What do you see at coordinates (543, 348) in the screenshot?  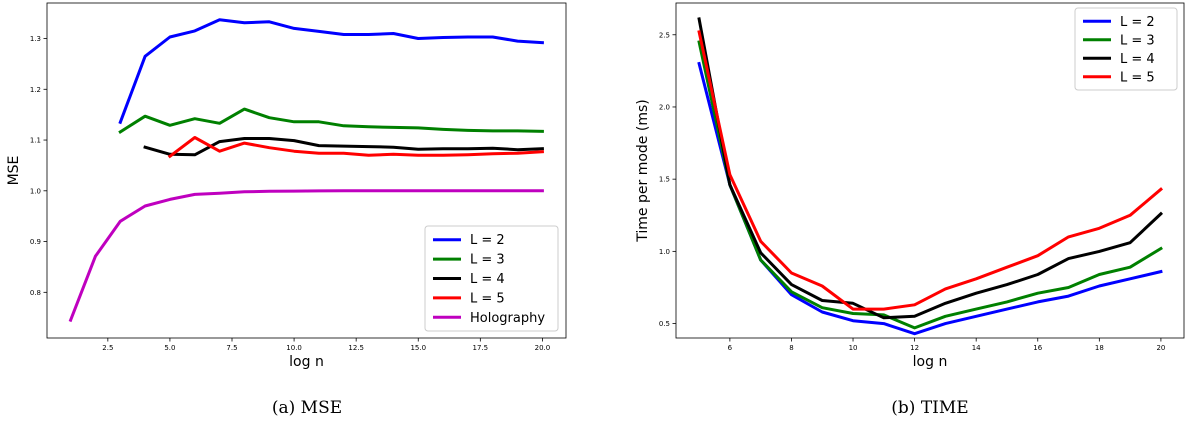 I see `x-tick-label: 20.0` at bounding box center [543, 348].